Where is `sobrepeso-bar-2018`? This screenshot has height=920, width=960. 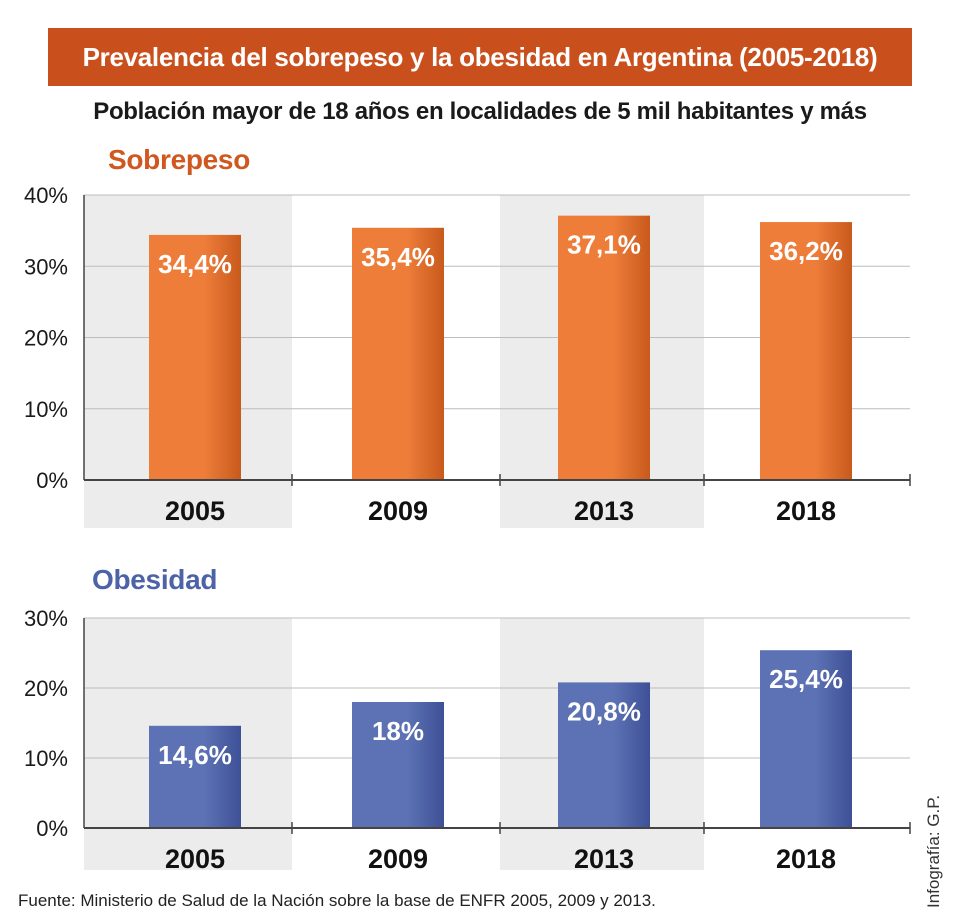
sobrepeso-bar-2018 is located at coordinates (806, 351).